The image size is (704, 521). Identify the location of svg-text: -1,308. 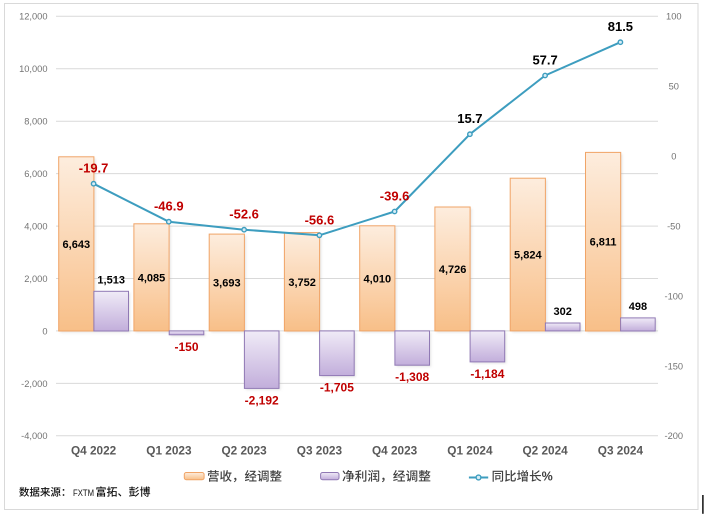
(412, 377).